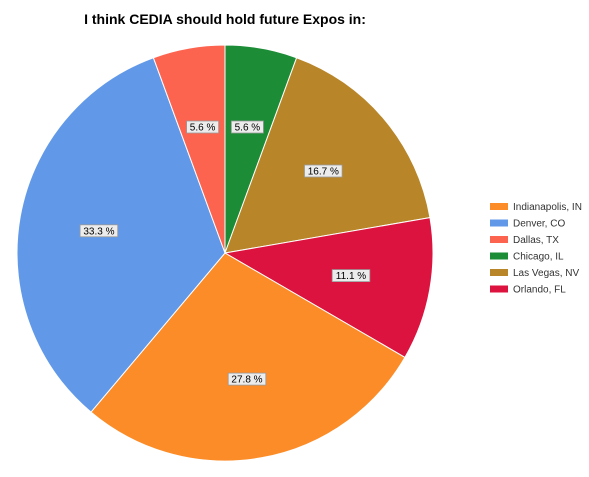 This screenshot has width=589, height=477. I want to click on legend-label: Indianapolis, IN, so click(547, 207).